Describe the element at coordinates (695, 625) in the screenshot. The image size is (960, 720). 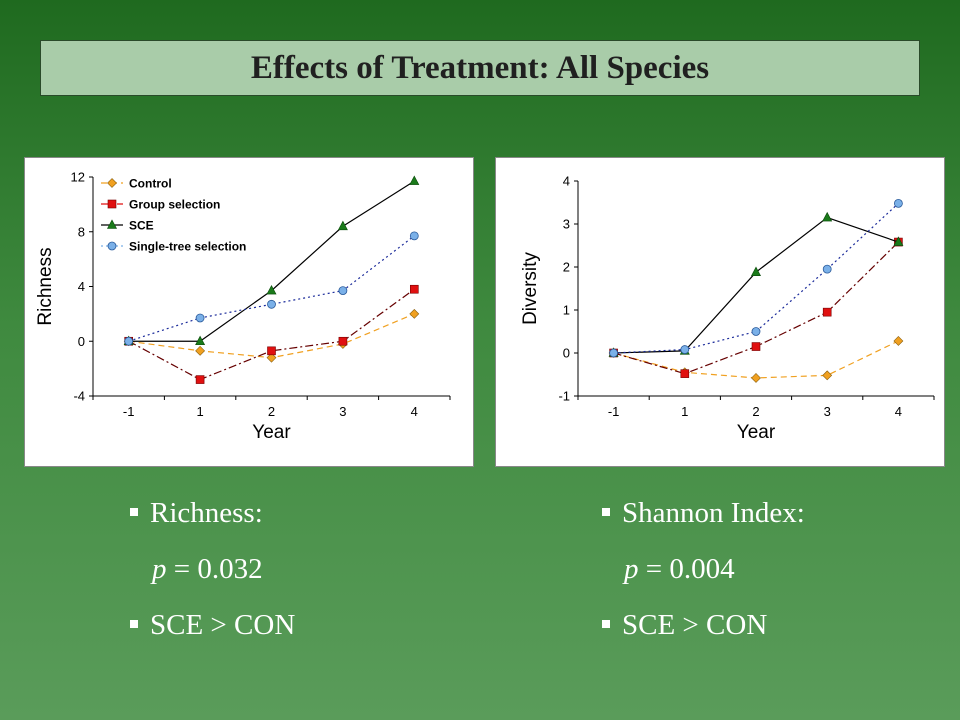
I see `shannon-comparison: SCE > CON` at that location.